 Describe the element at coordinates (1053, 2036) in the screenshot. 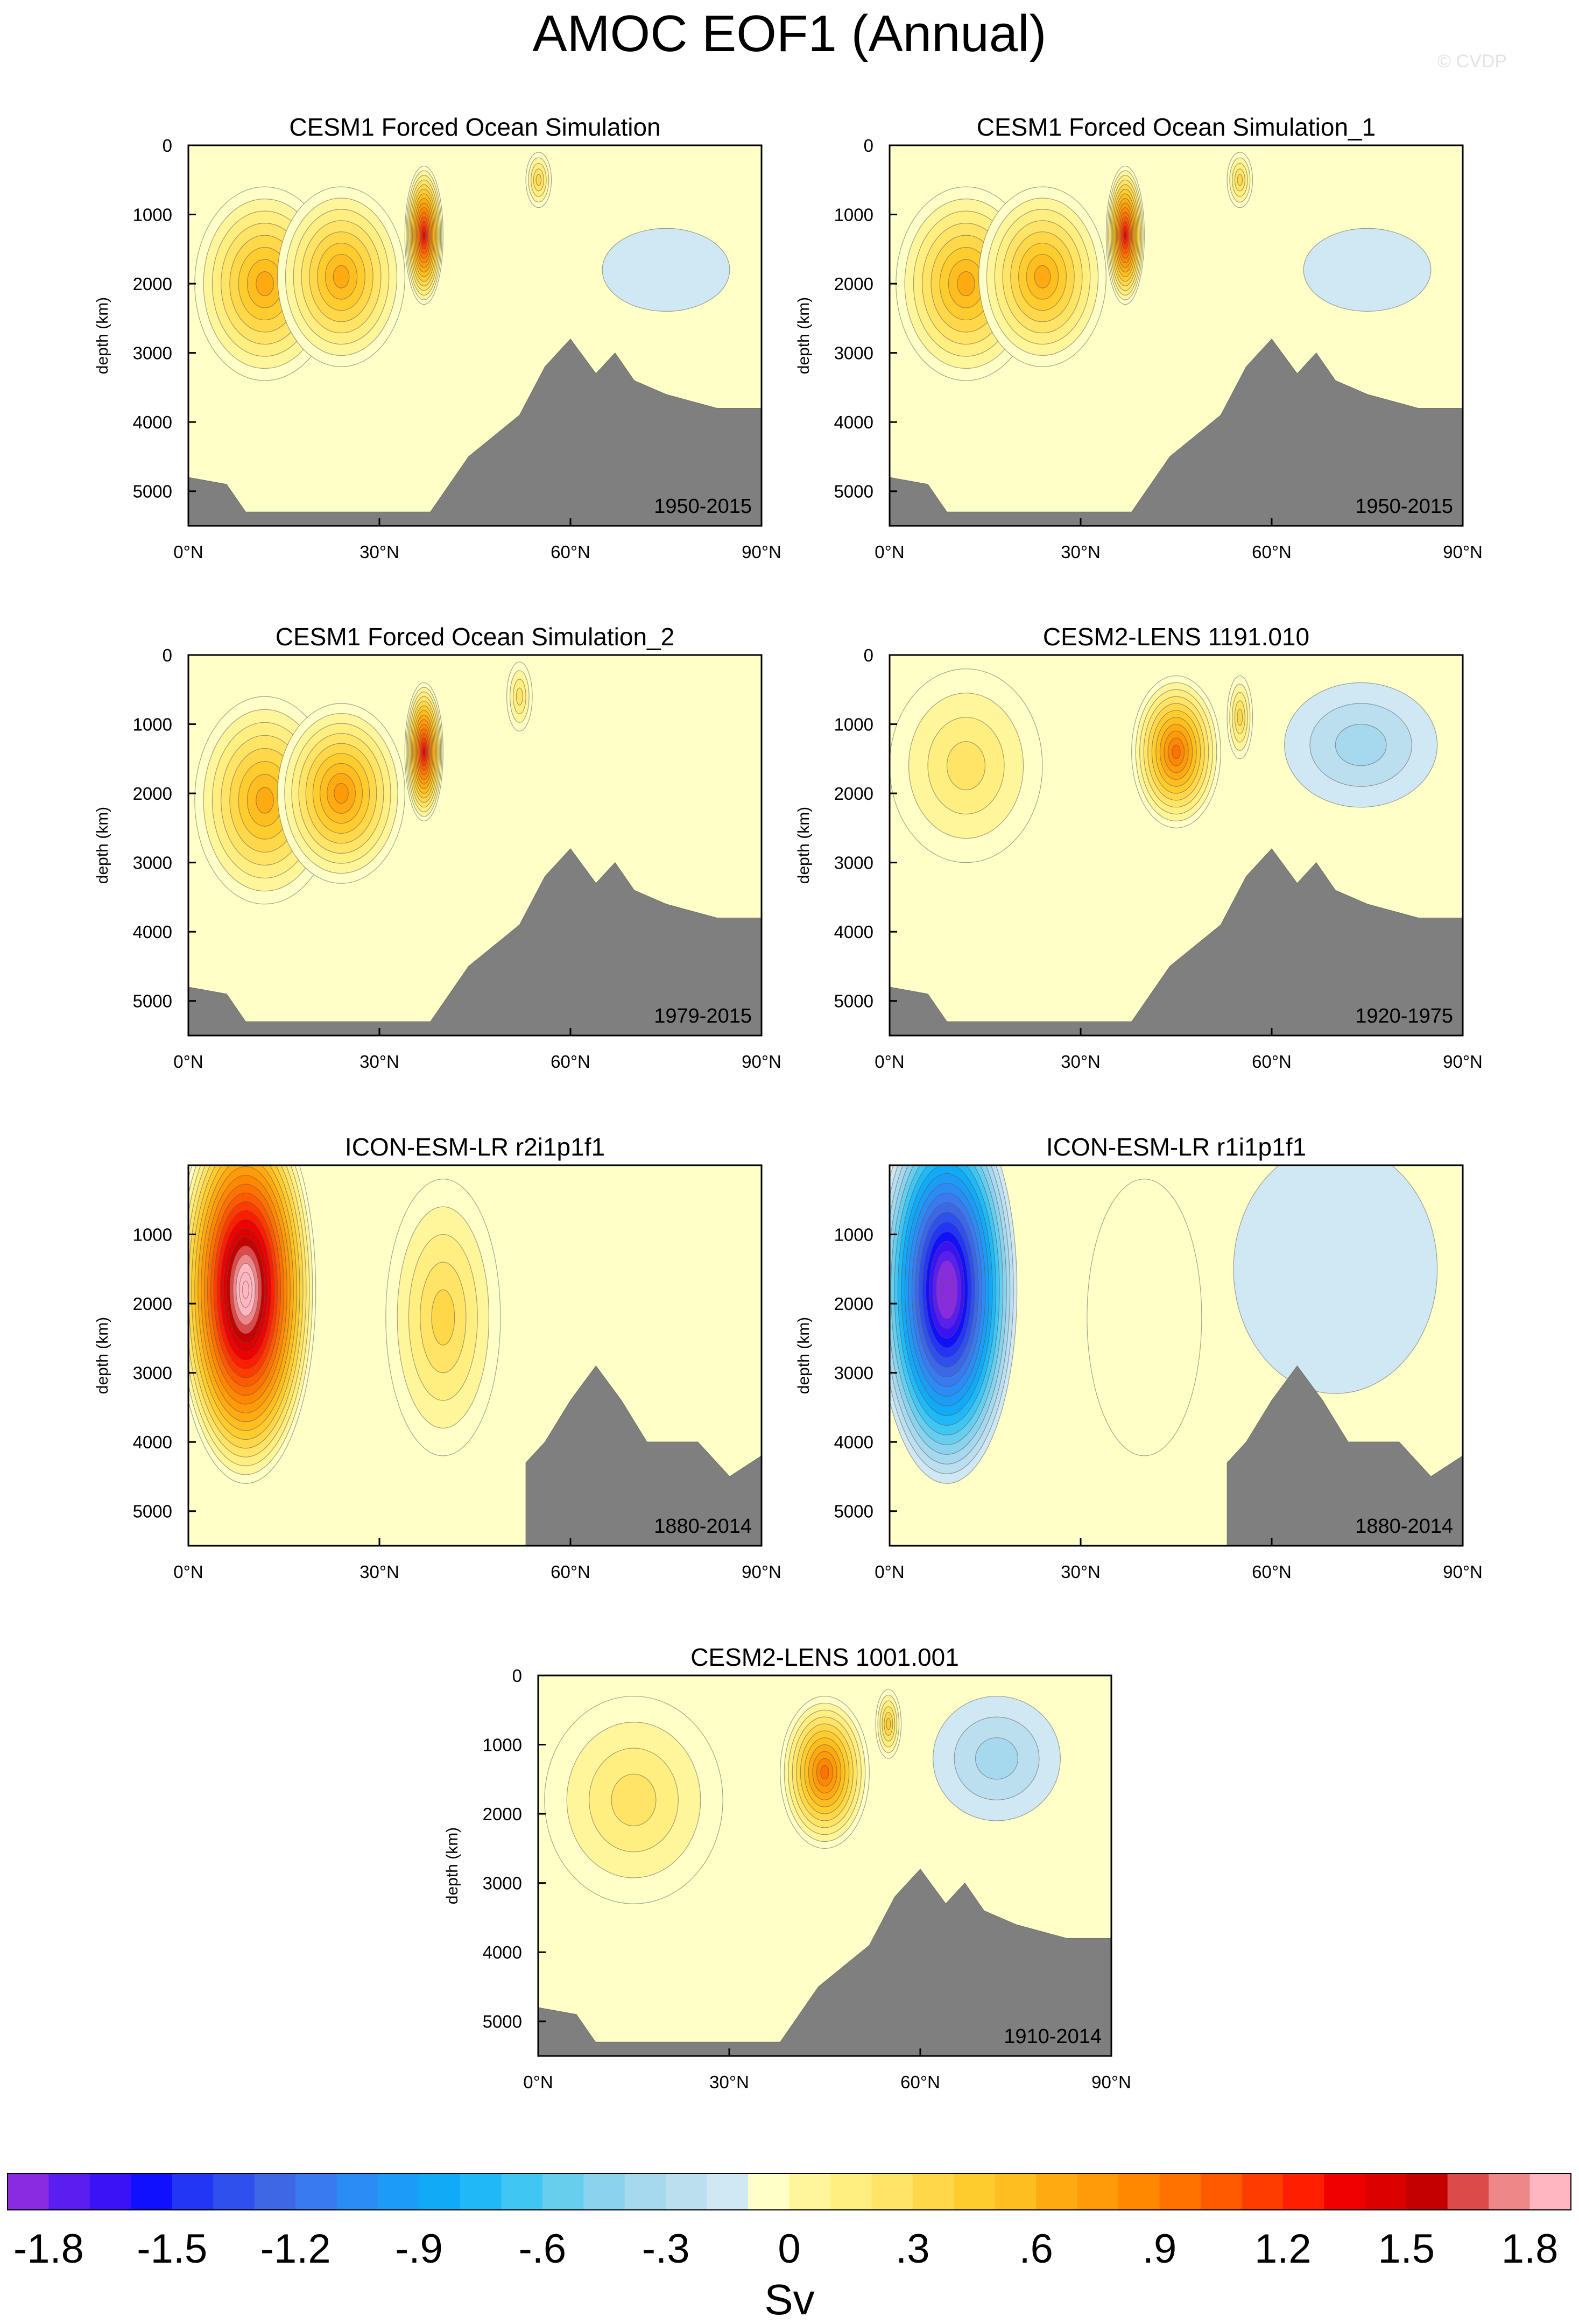

I see `period-label: 1910-2014` at that location.